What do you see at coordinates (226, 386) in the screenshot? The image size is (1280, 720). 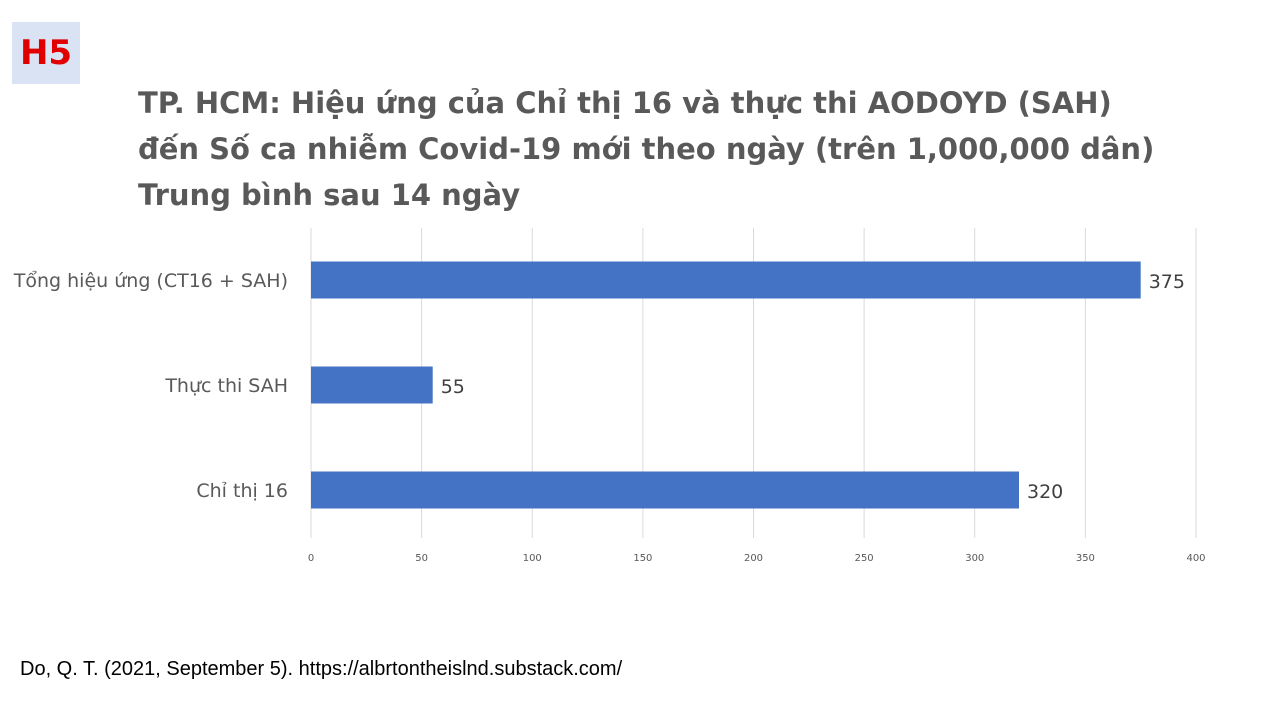 I see `category-label: Thực thi SAH` at bounding box center [226, 386].